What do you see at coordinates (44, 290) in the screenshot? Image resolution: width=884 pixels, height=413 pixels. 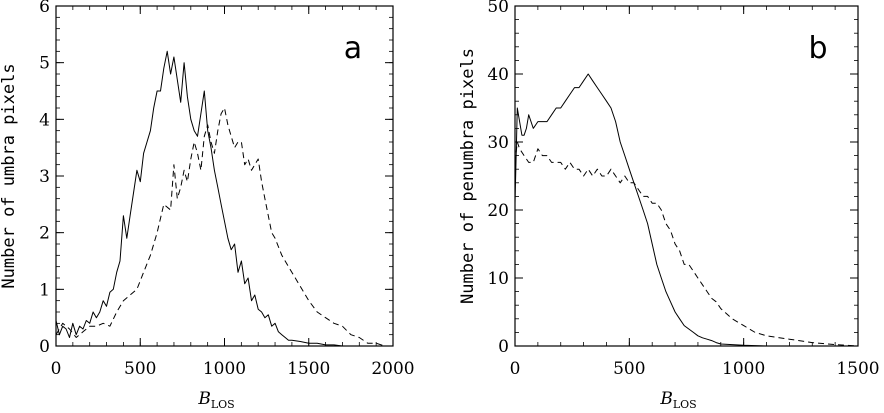 I see `y-tick-label: 1` at bounding box center [44, 290].